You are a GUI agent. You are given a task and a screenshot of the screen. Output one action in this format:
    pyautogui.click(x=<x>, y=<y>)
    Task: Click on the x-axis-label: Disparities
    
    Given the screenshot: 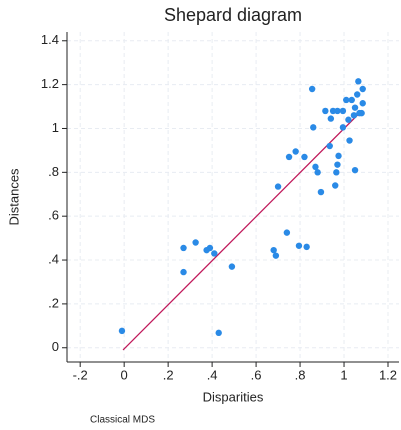 What is the action you would take?
    pyautogui.click(x=233, y=396)
    